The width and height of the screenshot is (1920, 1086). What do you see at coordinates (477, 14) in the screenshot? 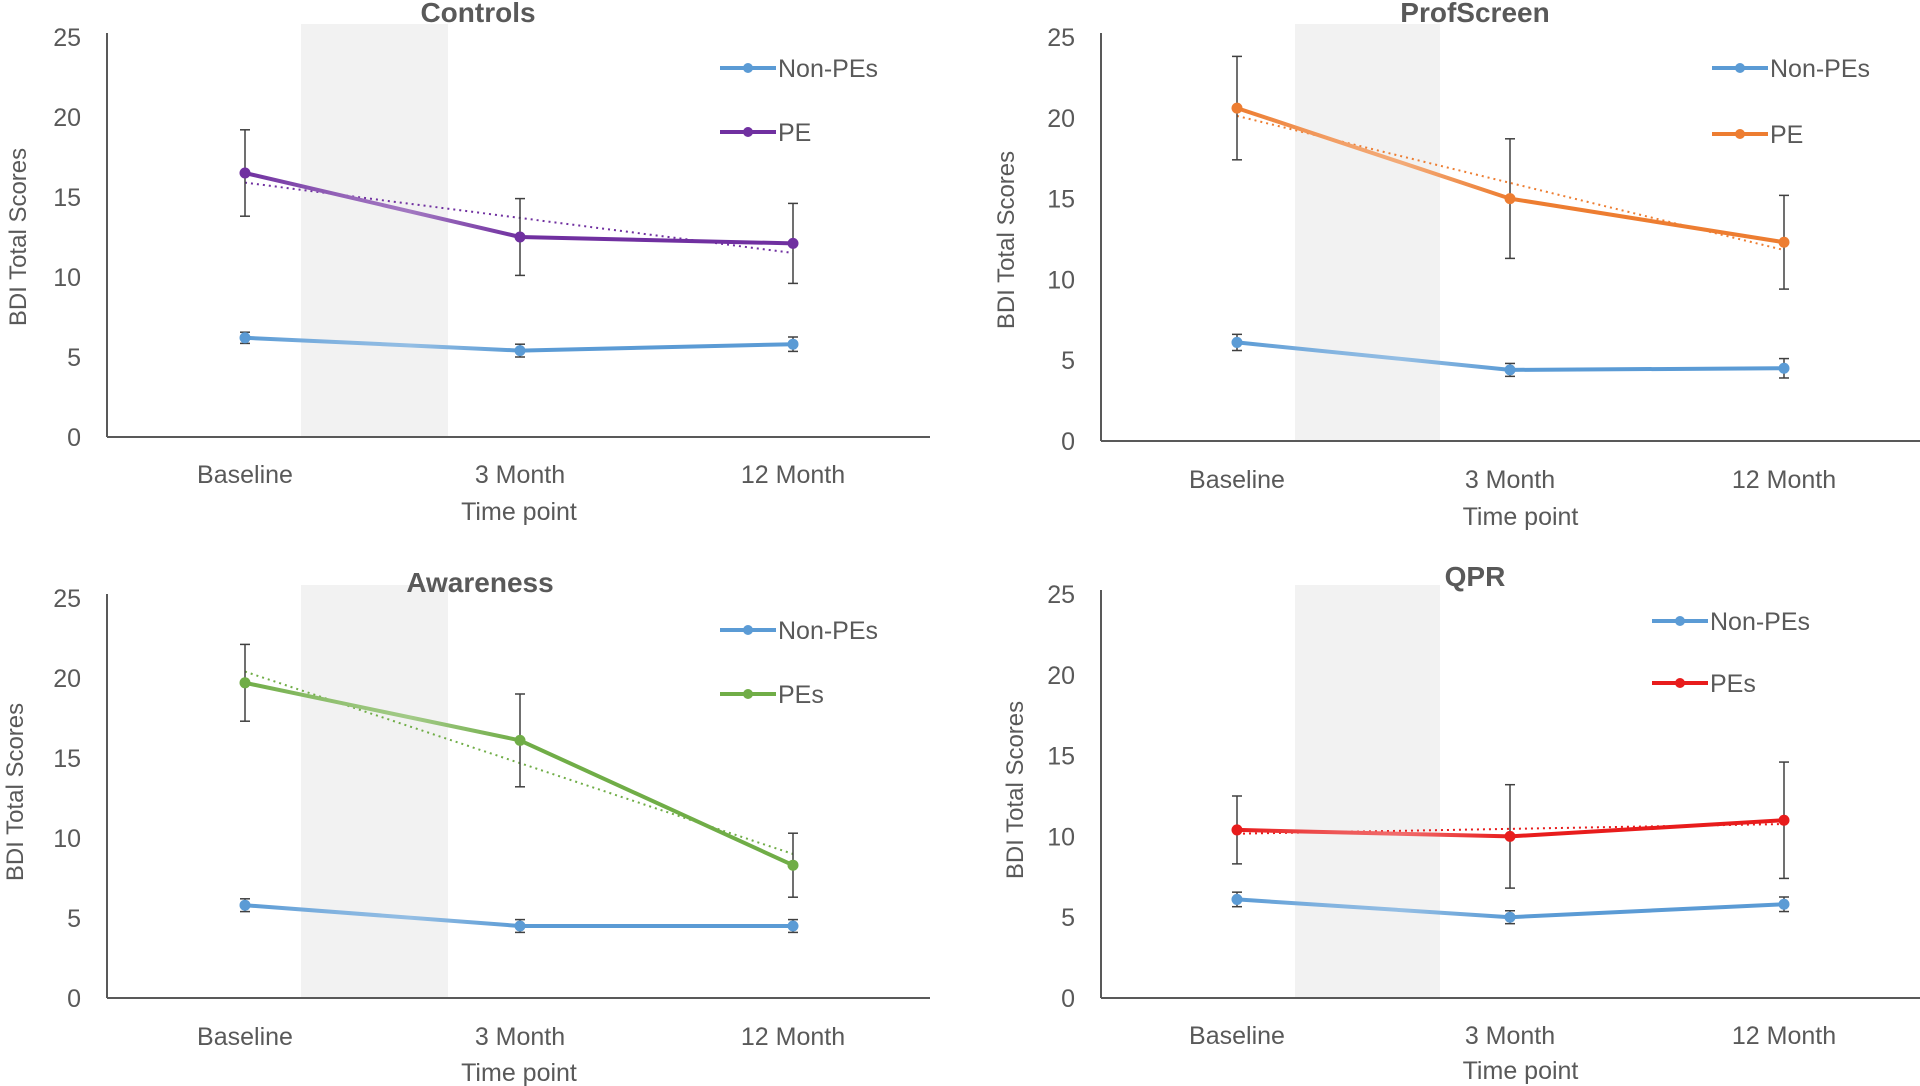
I see `chart-title: Controls` at bounding box center [477, 14].